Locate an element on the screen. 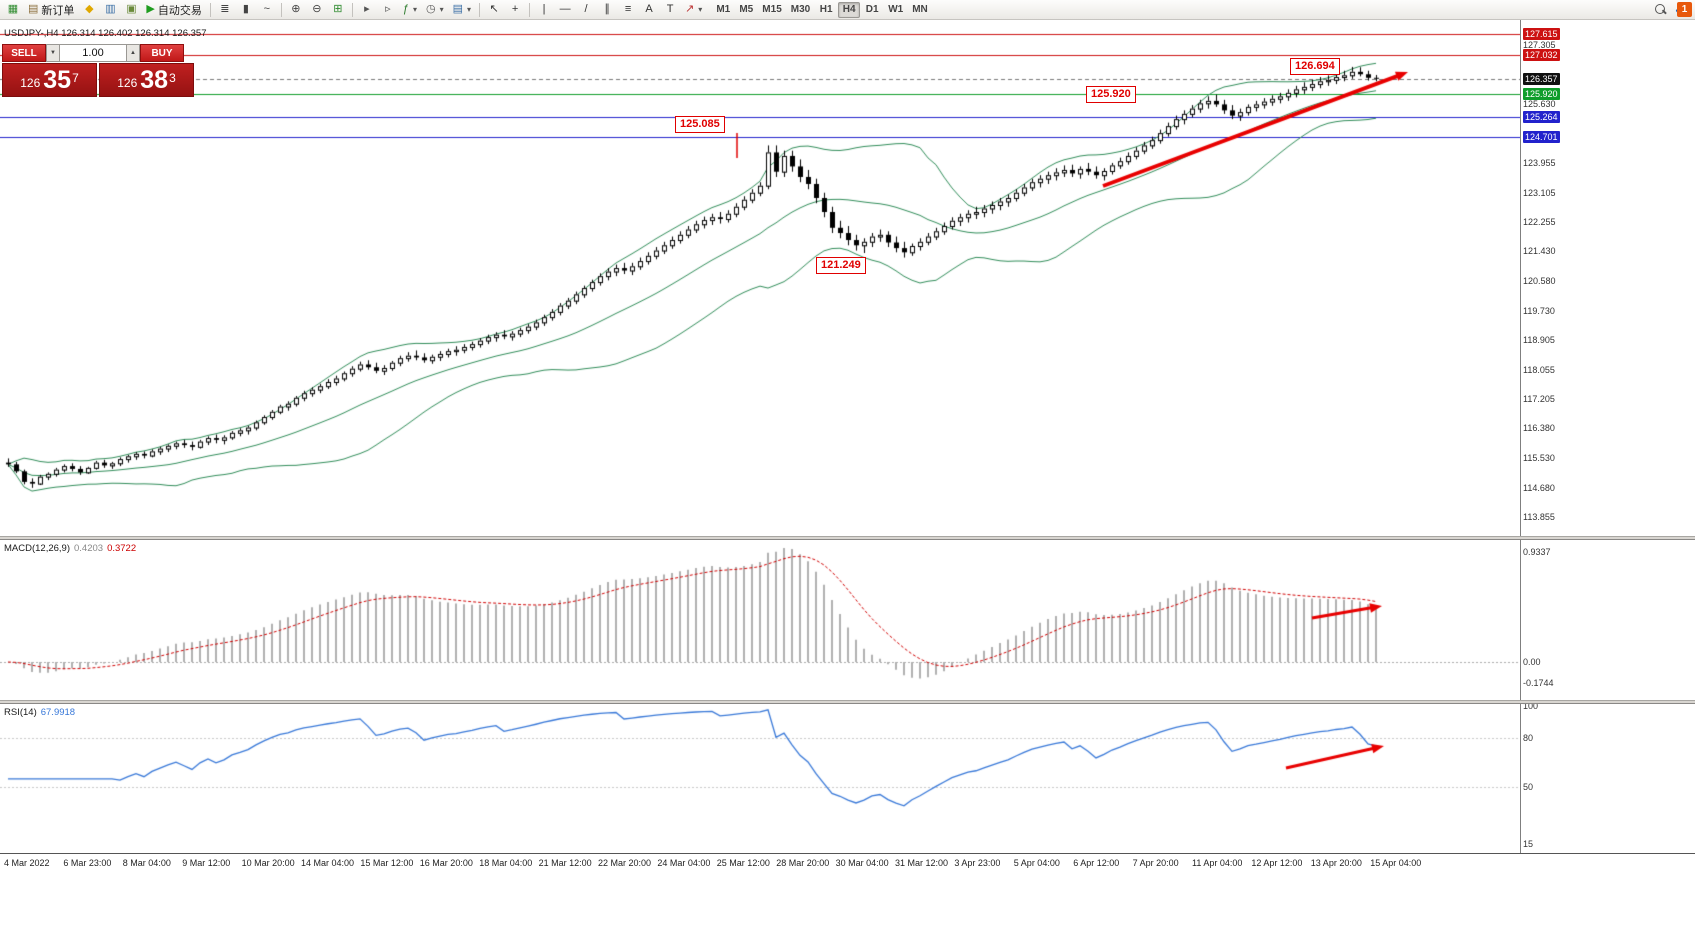  line-chart-button: ~ is located at coordinates (267, 9).